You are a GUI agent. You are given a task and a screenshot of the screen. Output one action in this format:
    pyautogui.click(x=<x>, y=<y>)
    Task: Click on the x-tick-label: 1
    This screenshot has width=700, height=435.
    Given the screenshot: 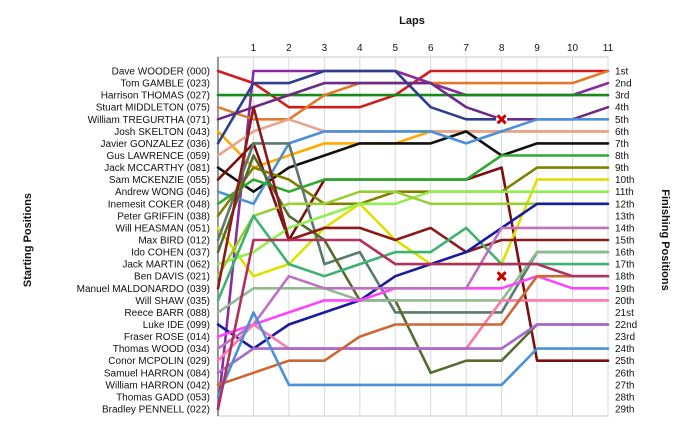 What is the action you would take?
    pyautogui.click(x=254, y=48)
    